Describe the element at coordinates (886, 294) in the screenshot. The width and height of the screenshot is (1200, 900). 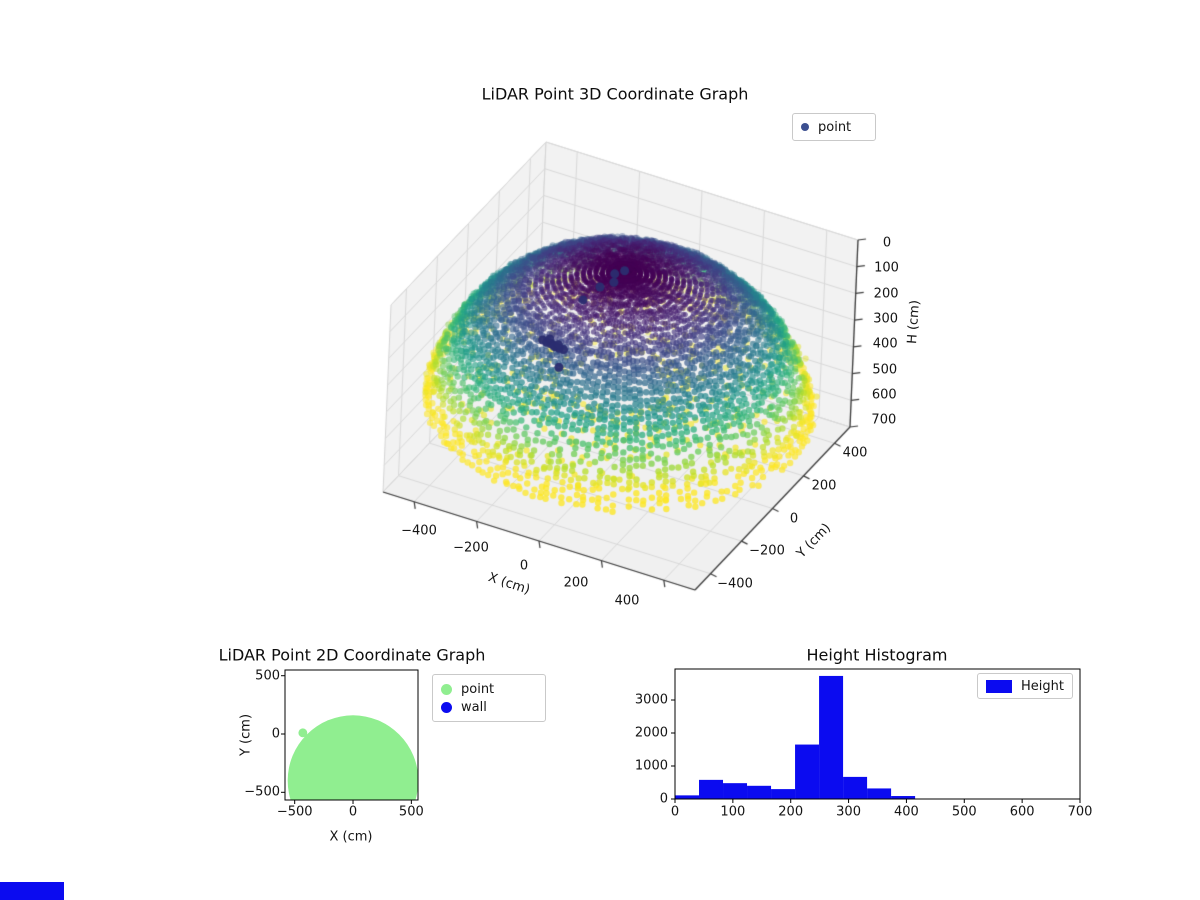
I see `z-tick-label-3d: 200` at that location.